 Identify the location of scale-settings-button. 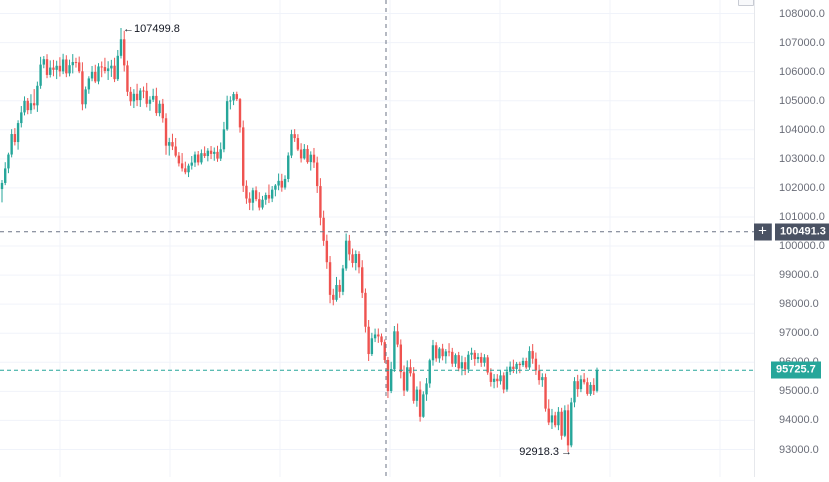
(746, 3).